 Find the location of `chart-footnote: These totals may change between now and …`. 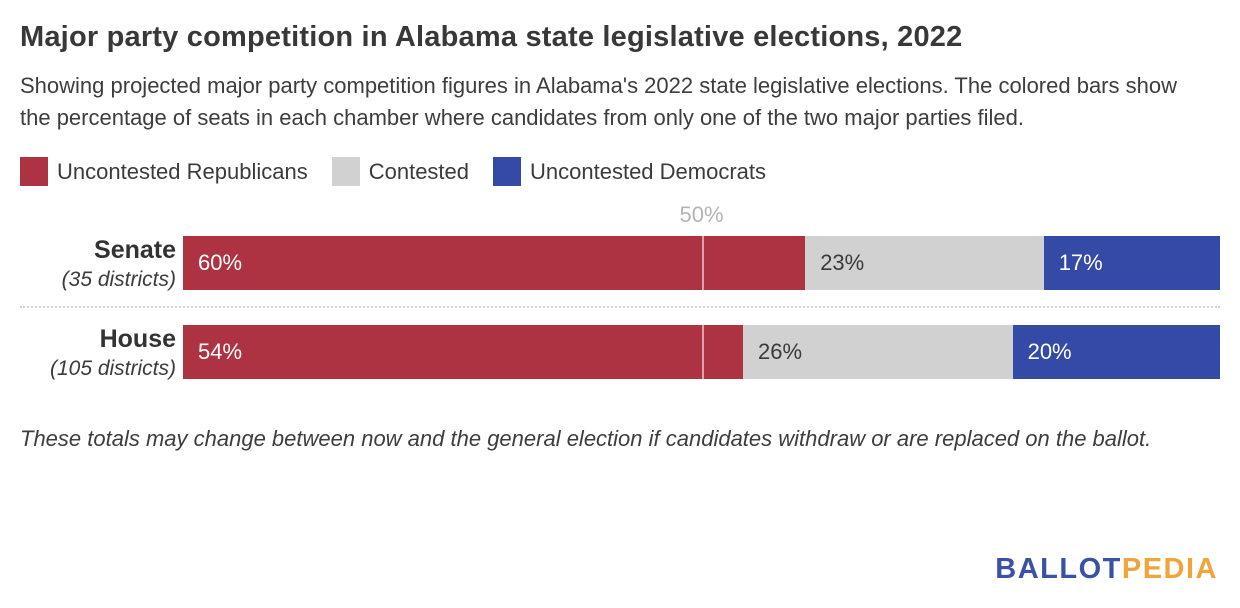

chart-footnote: These totals may change between now and … is located at coordinates (586, 439).